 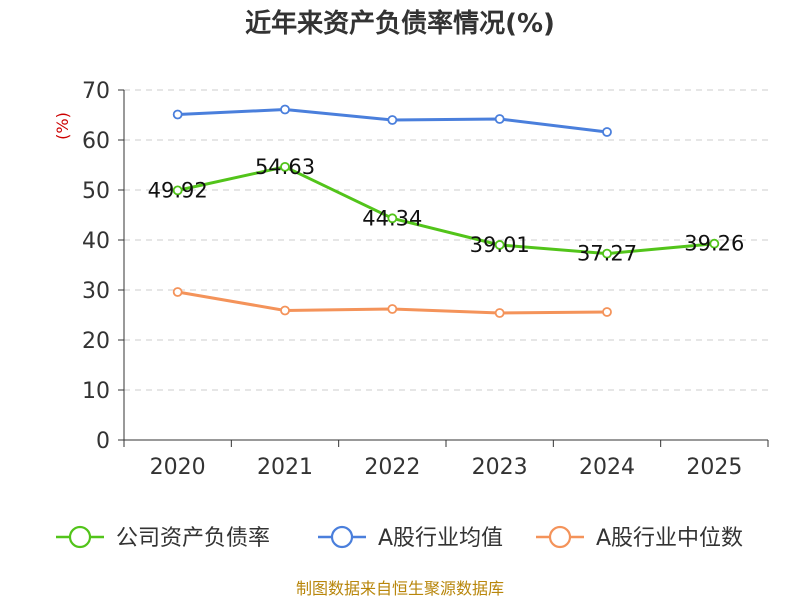 What do you see at coordinates (285, 467) in the screenshot?
I see `x-tick-label: 2021` at bounding box center [285, 467].